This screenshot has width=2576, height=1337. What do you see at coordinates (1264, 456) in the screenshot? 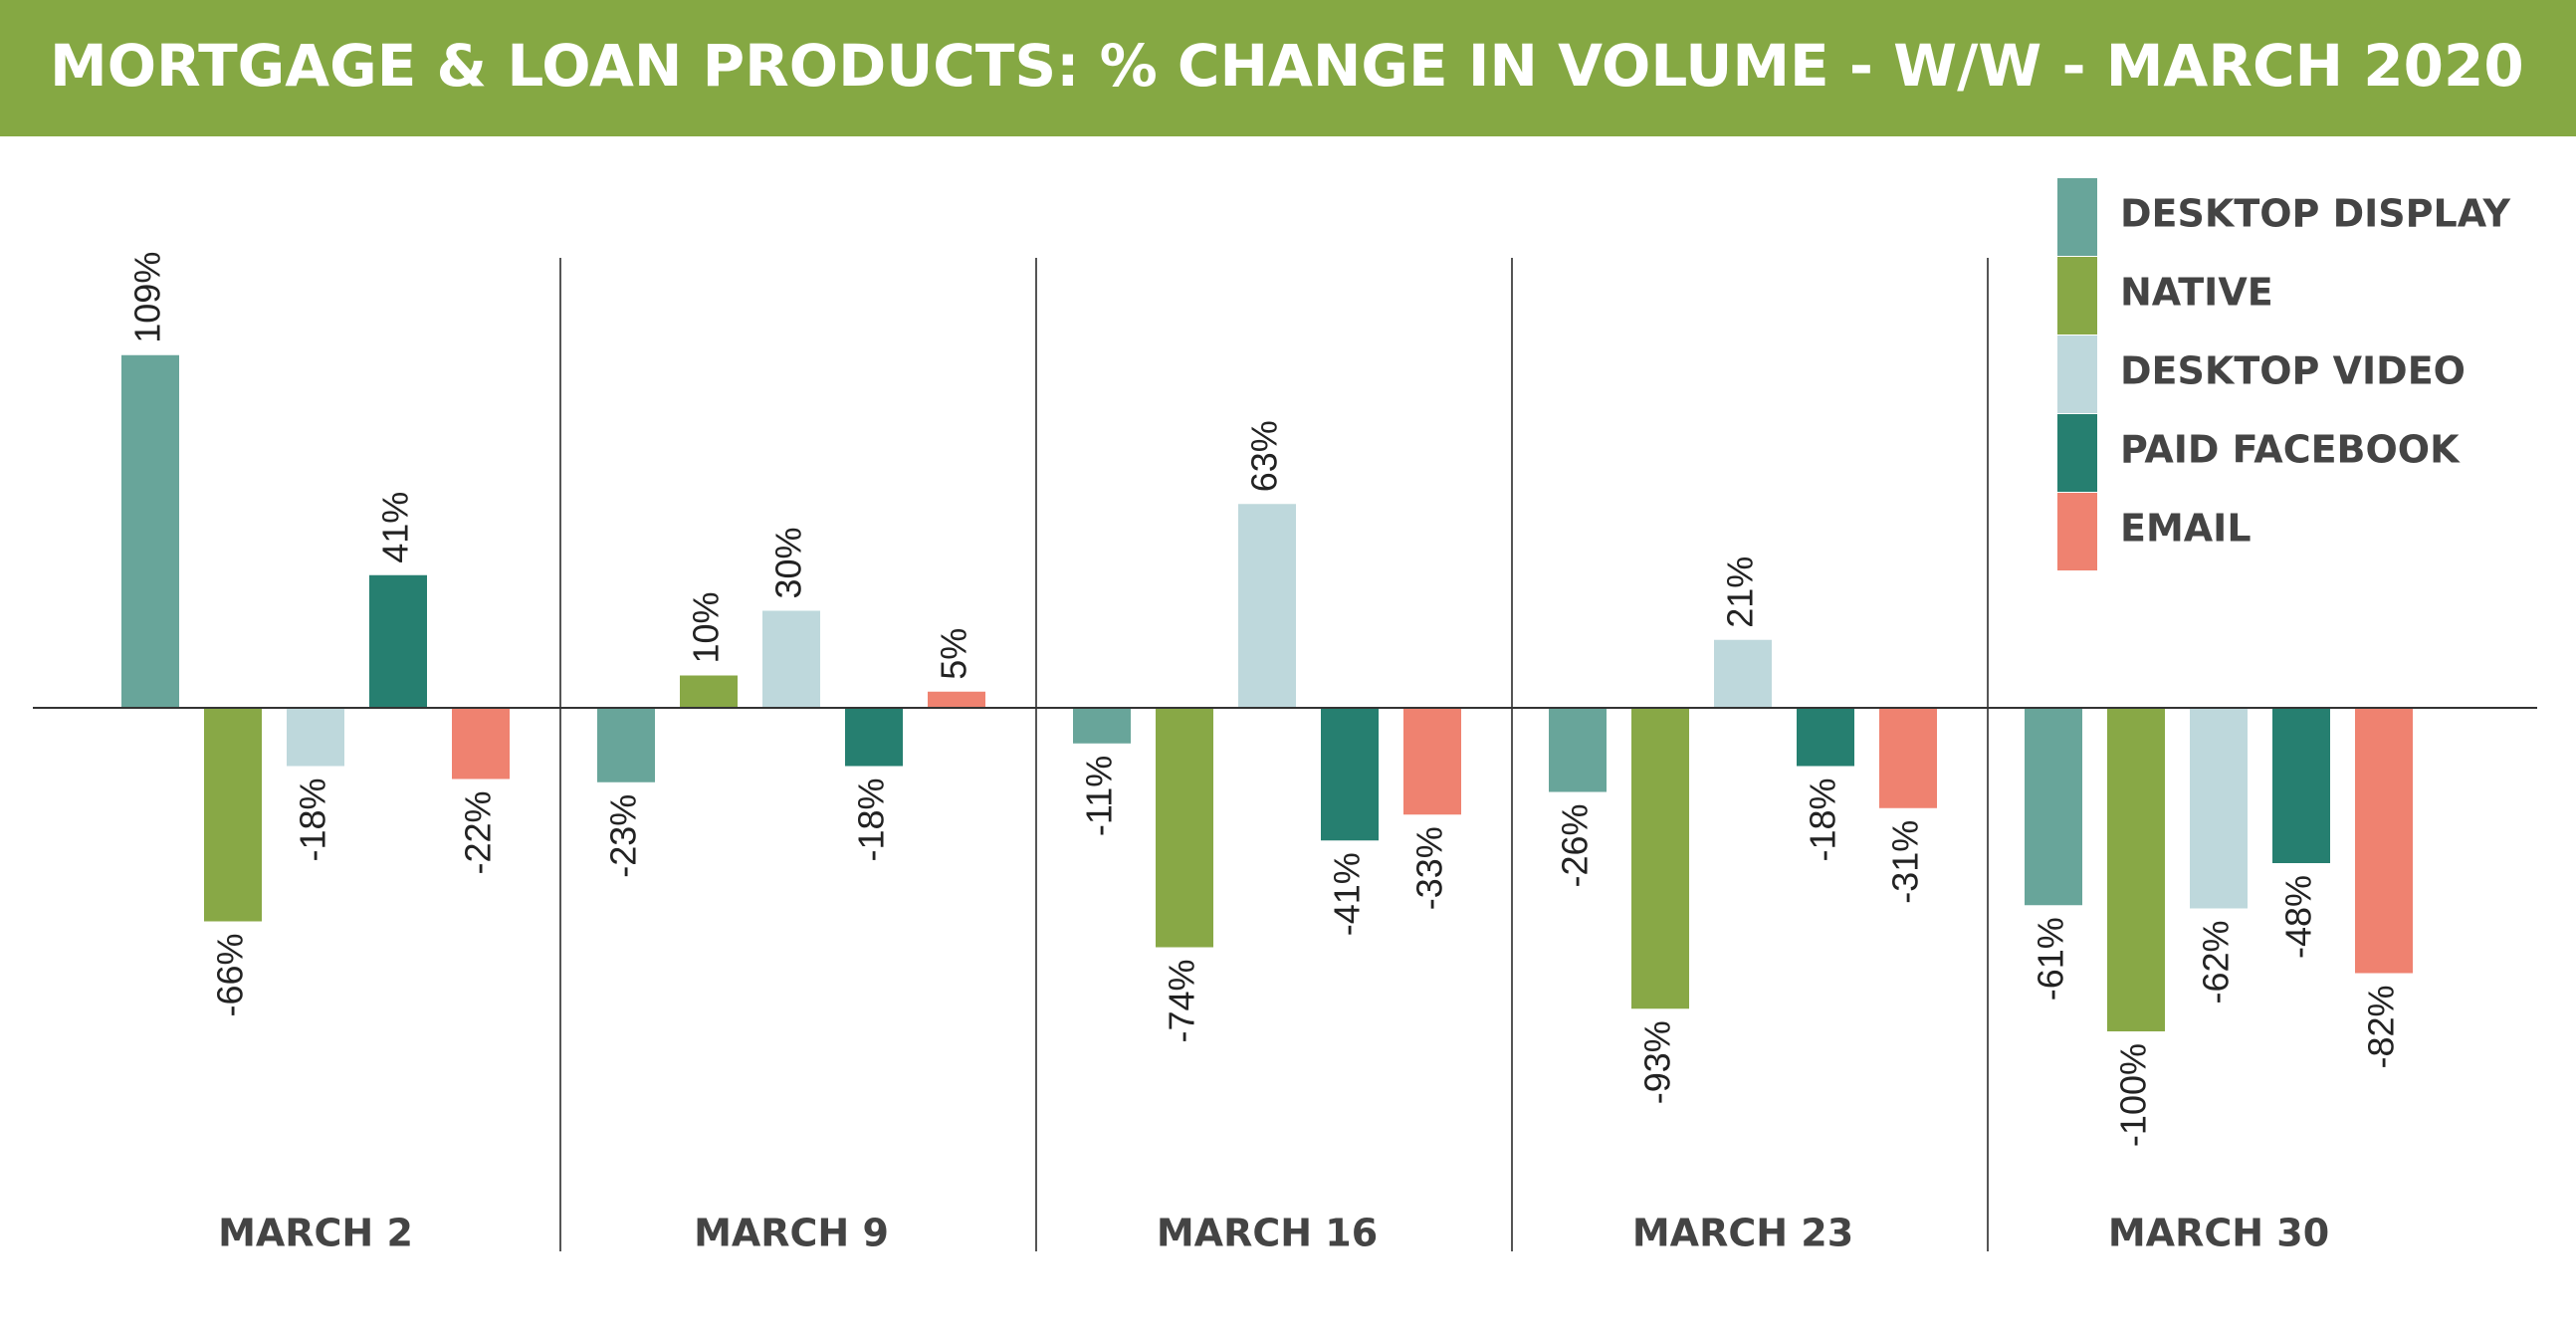
I see `value-label: 63%` at bounding box center [1264, 456].